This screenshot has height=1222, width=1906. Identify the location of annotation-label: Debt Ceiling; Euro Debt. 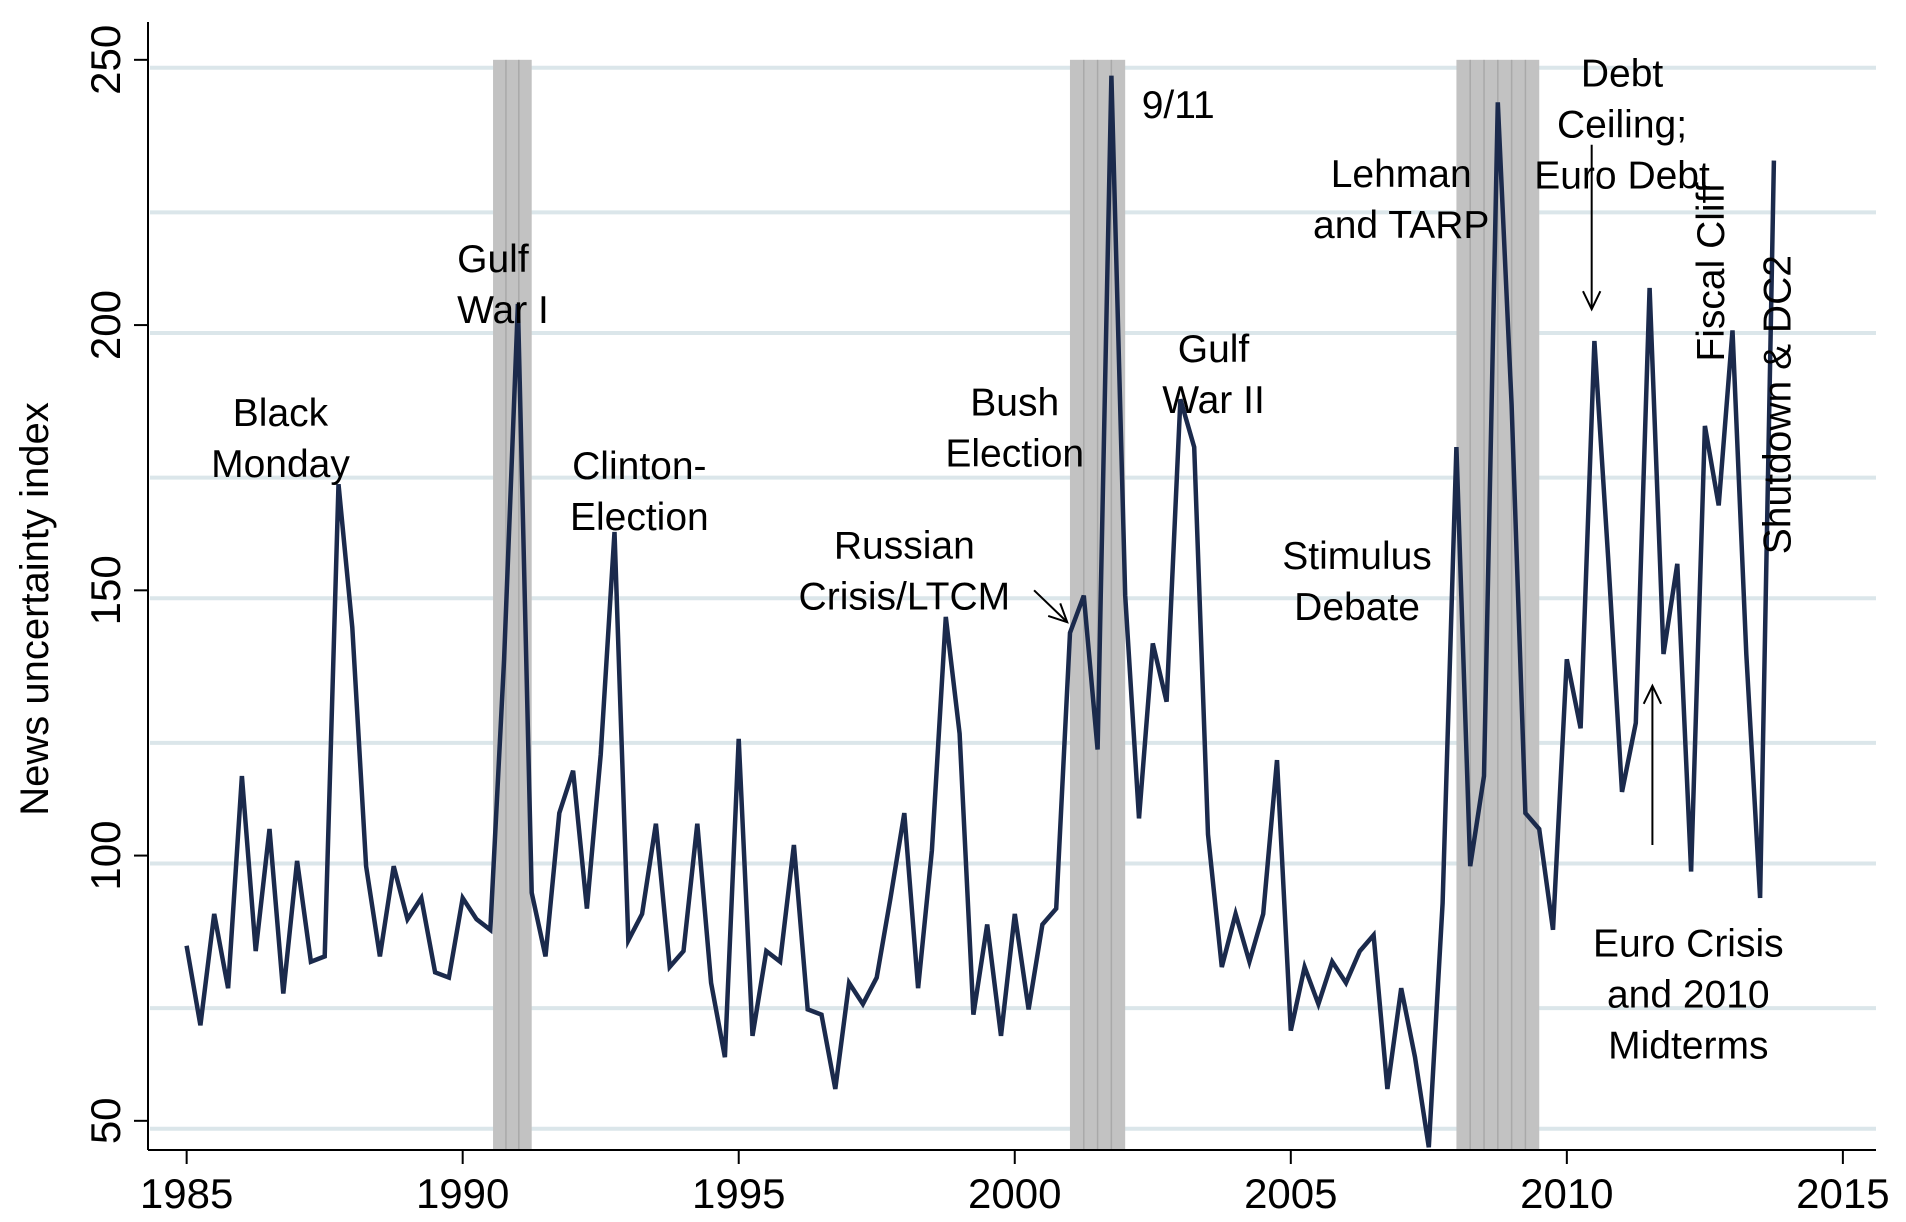
(1622, 124).